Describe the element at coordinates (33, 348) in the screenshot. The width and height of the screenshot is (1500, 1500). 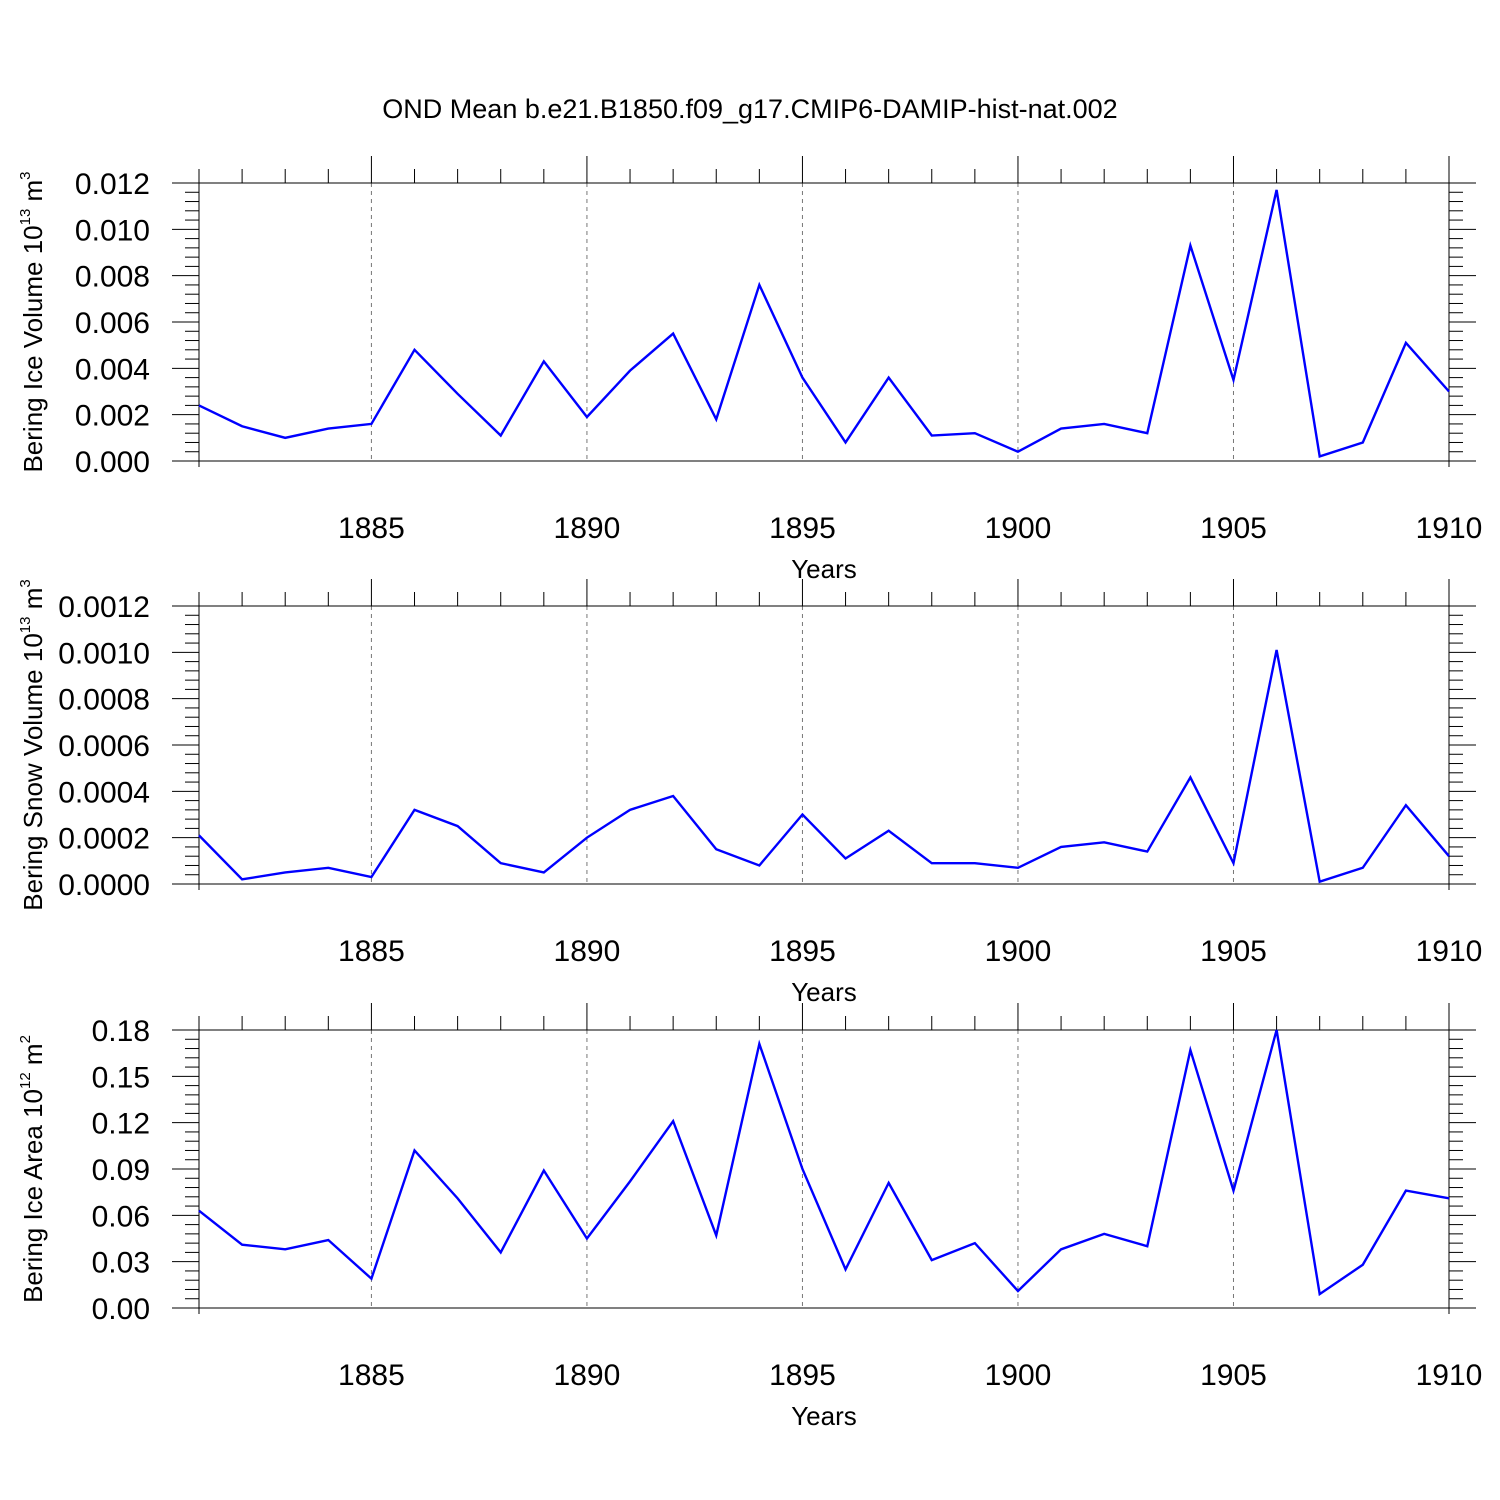
I see `y-axis-title-text: Bering Ice Volume 10` at that location.